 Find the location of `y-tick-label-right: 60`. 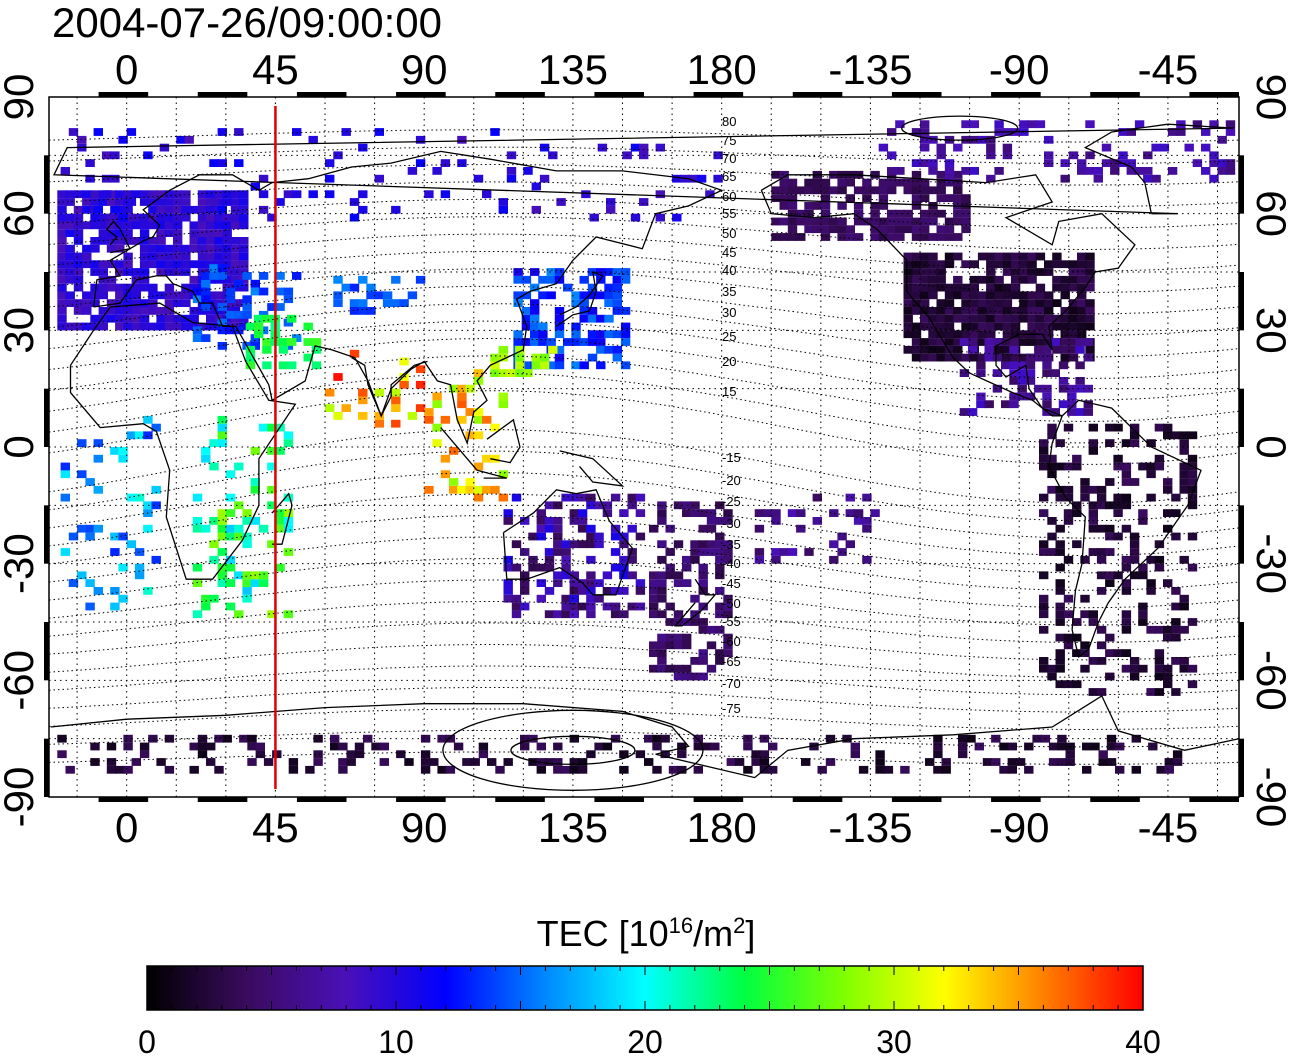

y-tick-label-right: 60 is located at coordinates (1270, 213).